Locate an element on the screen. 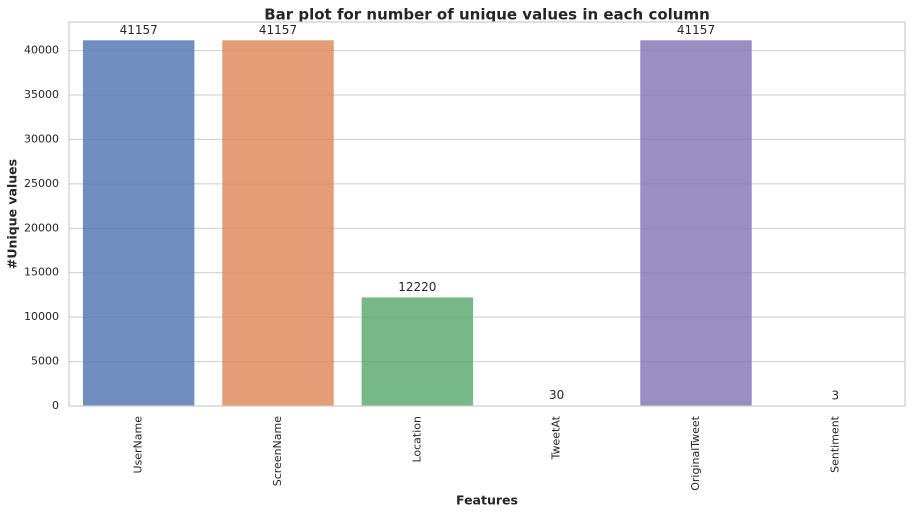  y-tick-label: 20000 is located at coordinates (41, 227).